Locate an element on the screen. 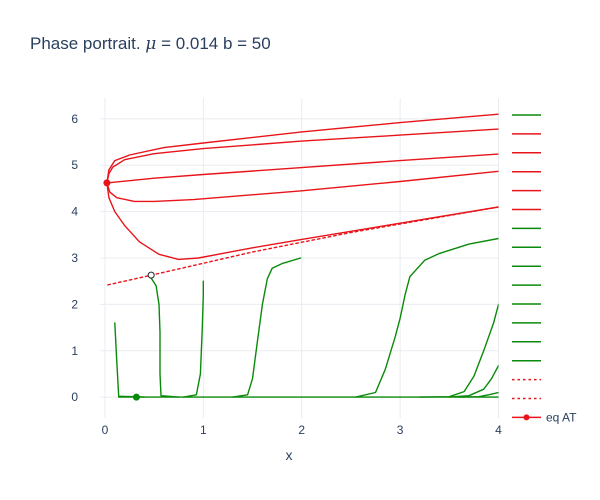 The image size is (600, 500). title-suffix: = 0.014 b = 50 is located at coordinates (213, 43).